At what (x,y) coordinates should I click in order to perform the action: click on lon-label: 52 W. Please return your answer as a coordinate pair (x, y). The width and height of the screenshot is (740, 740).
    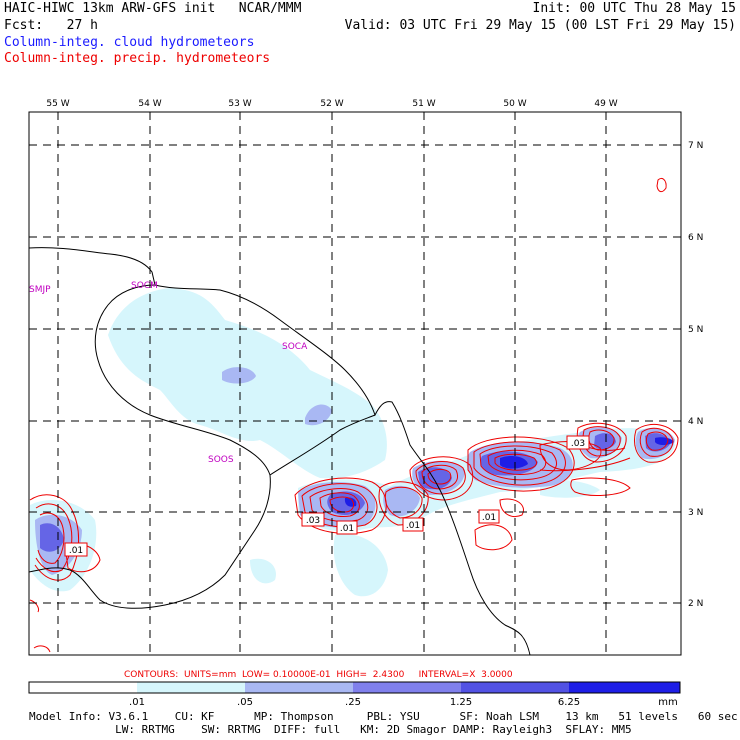
    Looking at the image, I should click on (331, 104).